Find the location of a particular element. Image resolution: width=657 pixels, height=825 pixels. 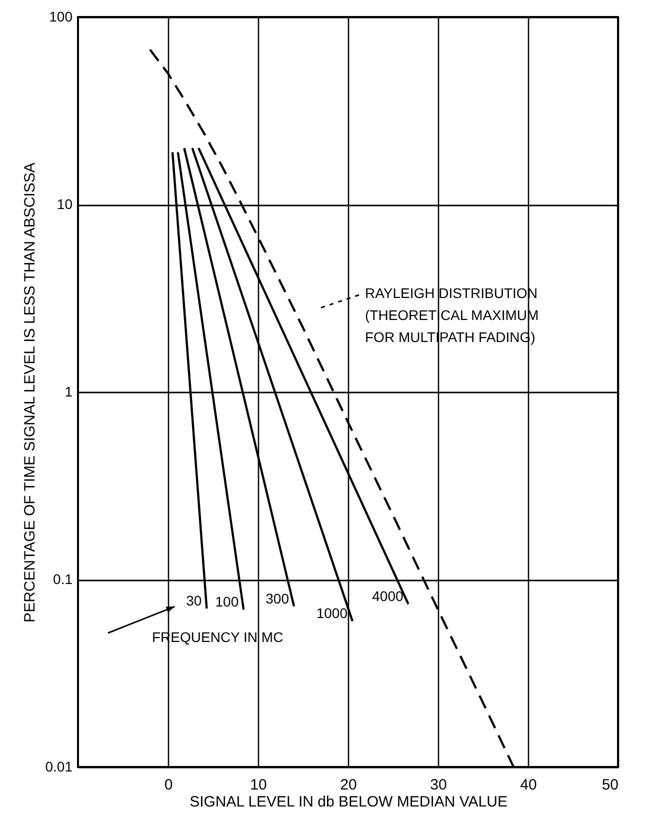

y-tick-label: 1 is located at coordinates (68, 392).